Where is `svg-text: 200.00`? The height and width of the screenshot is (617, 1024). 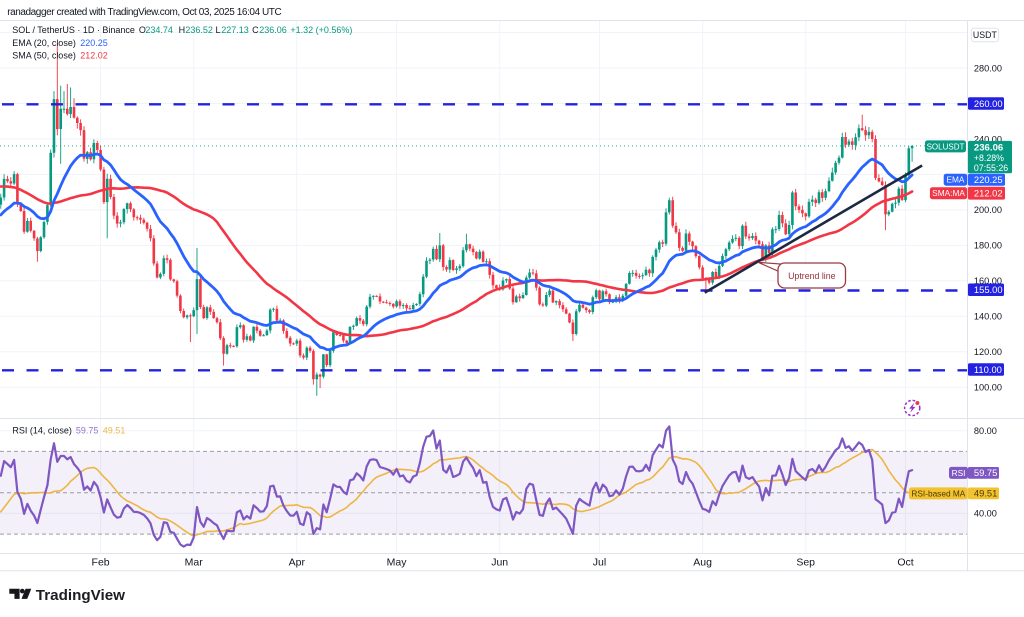 svg-text: 200.00 is located at coordinates (988, 210).